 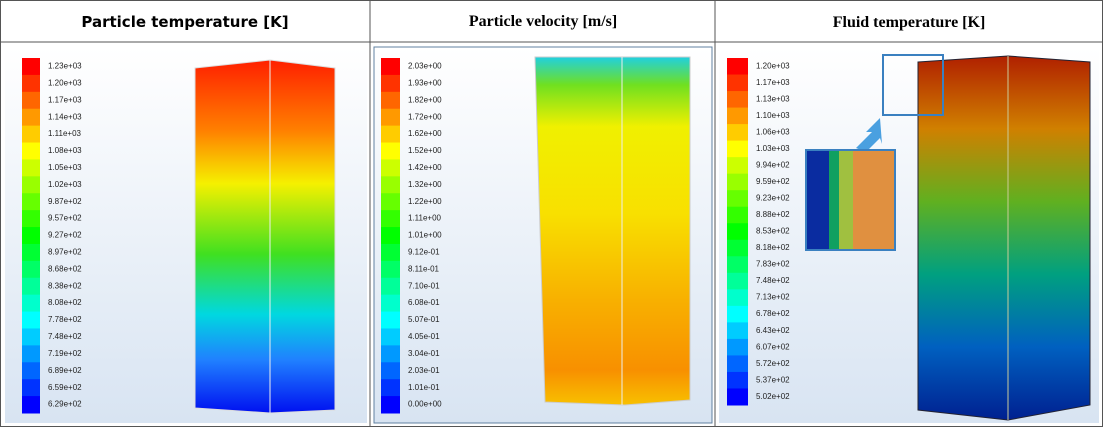 I want to click on colorbar-label: 3.04e-01, so click(x=424, y=353).